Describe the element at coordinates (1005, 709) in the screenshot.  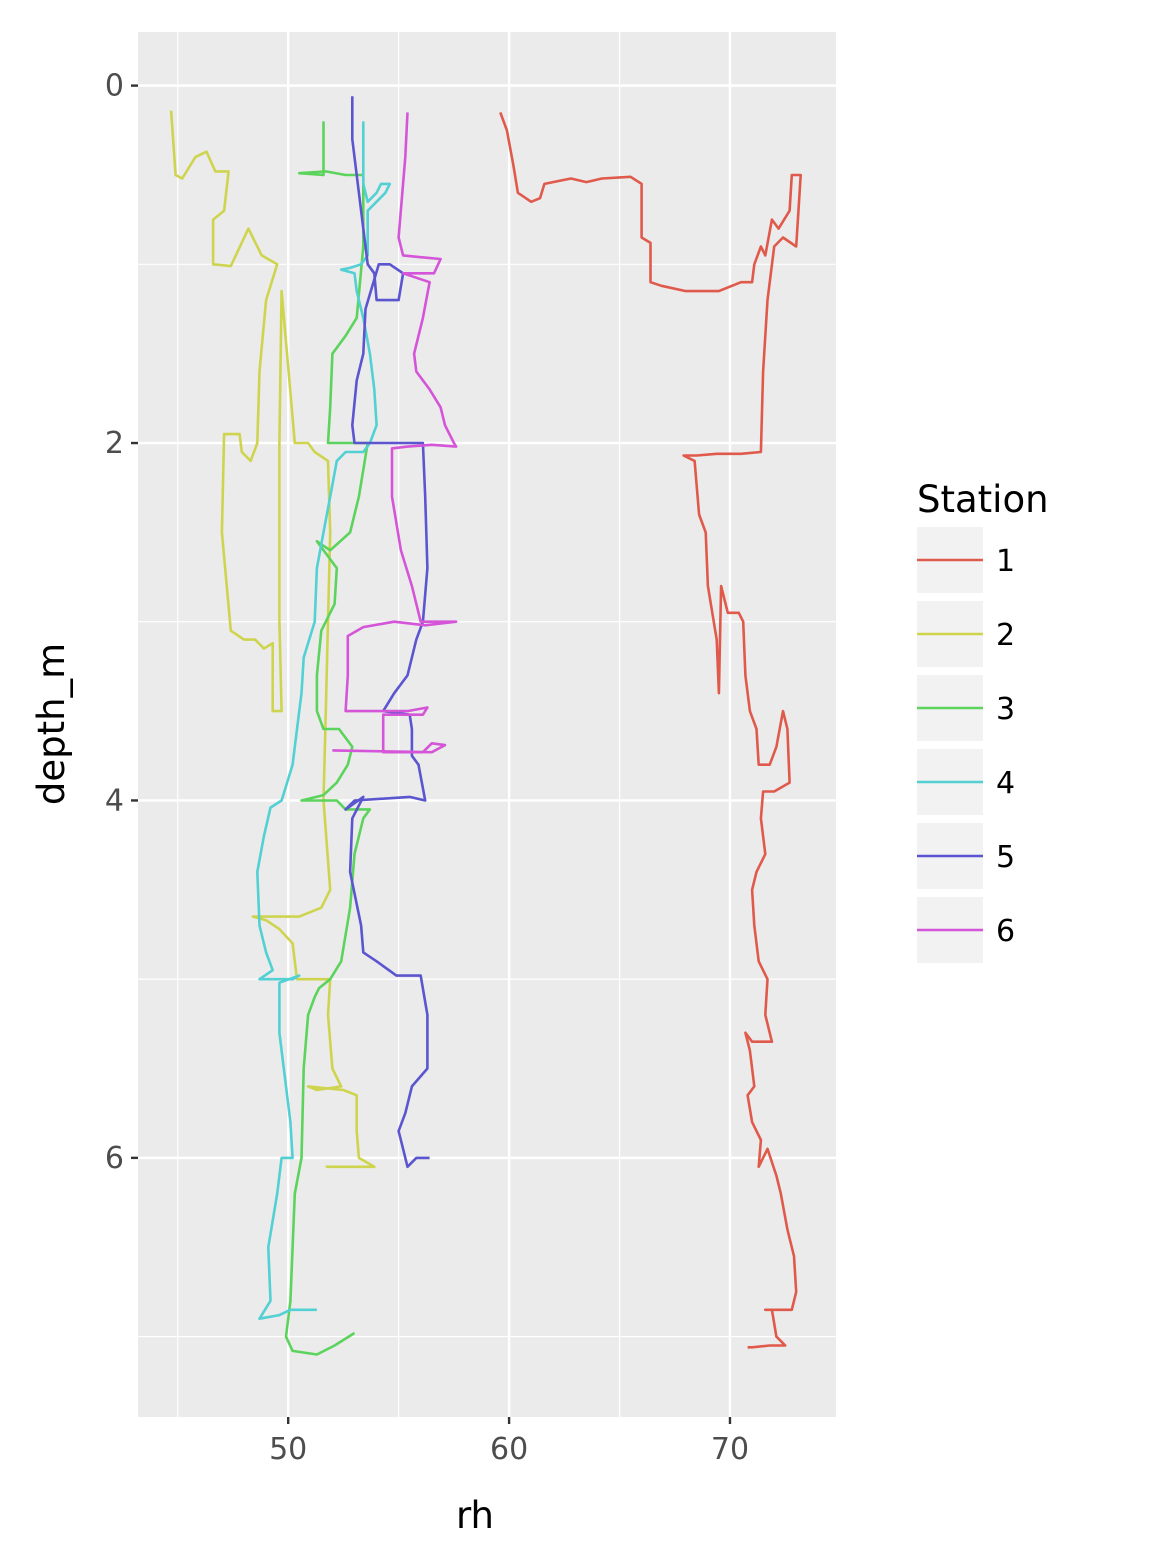
I see `legend-label: 3` at that location.